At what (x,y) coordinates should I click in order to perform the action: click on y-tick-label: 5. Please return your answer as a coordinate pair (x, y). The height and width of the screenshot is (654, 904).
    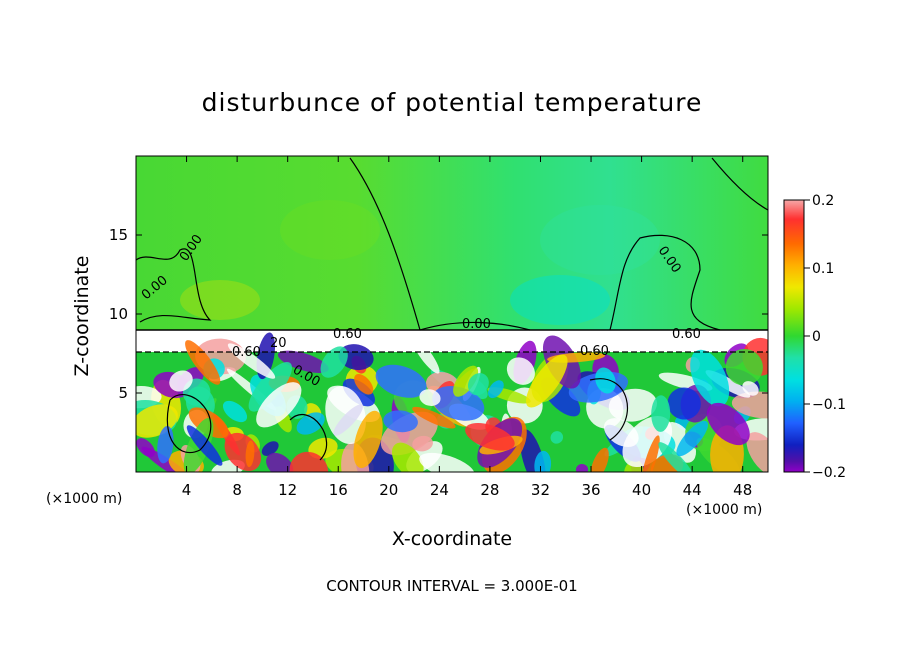
    Looking at the image, I should click on (123, 393).